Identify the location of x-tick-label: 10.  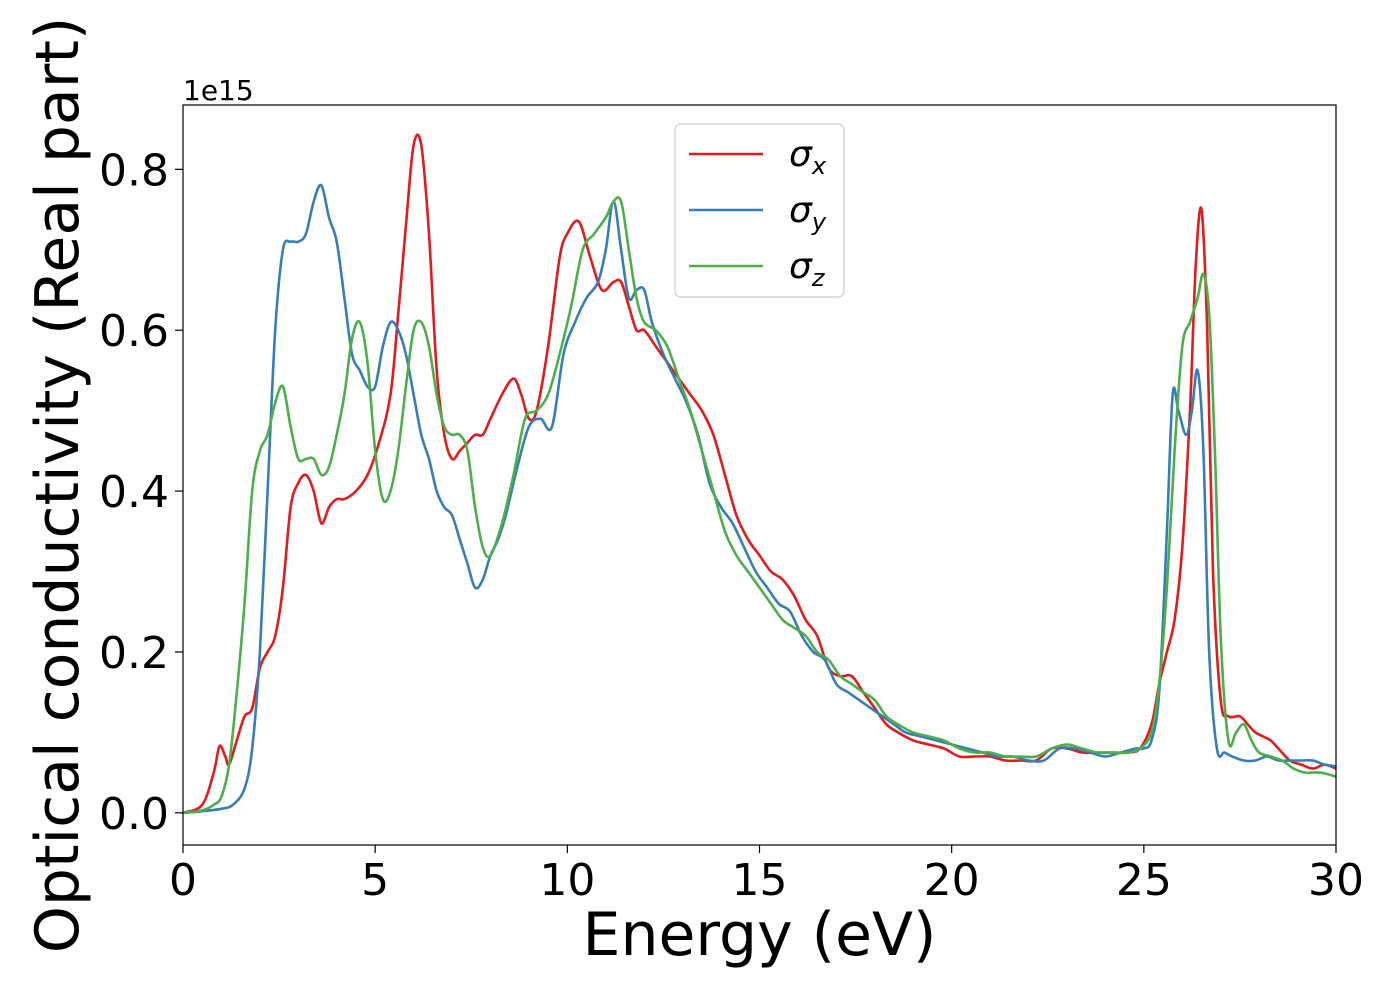
(567, 880).